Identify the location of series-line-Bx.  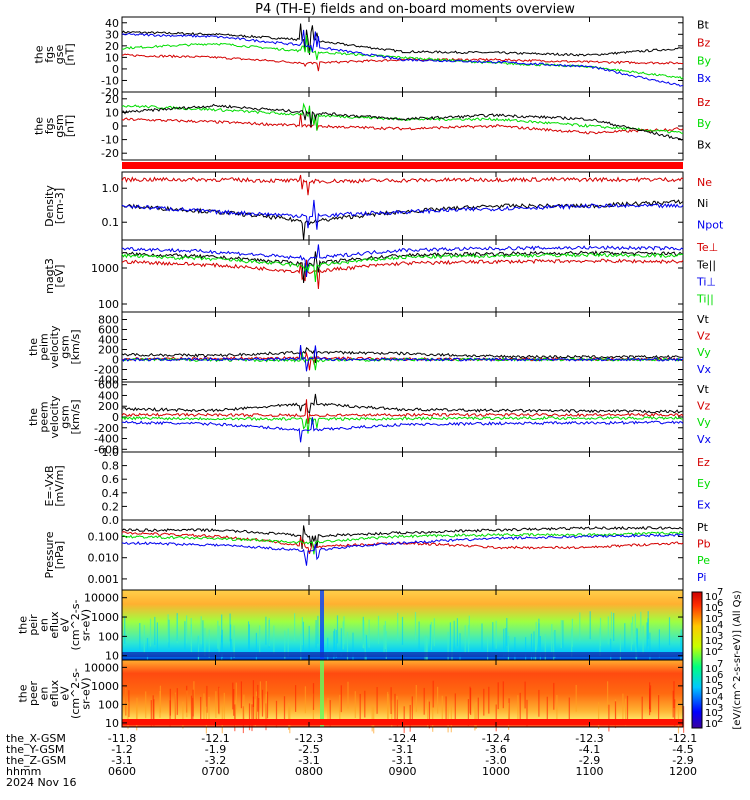
(402, 122).